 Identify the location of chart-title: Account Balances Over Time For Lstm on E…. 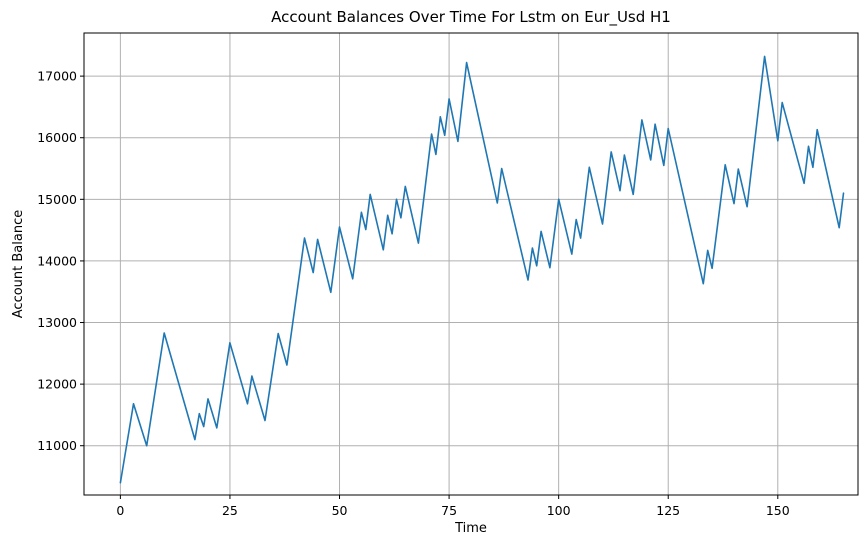
(471, 17).